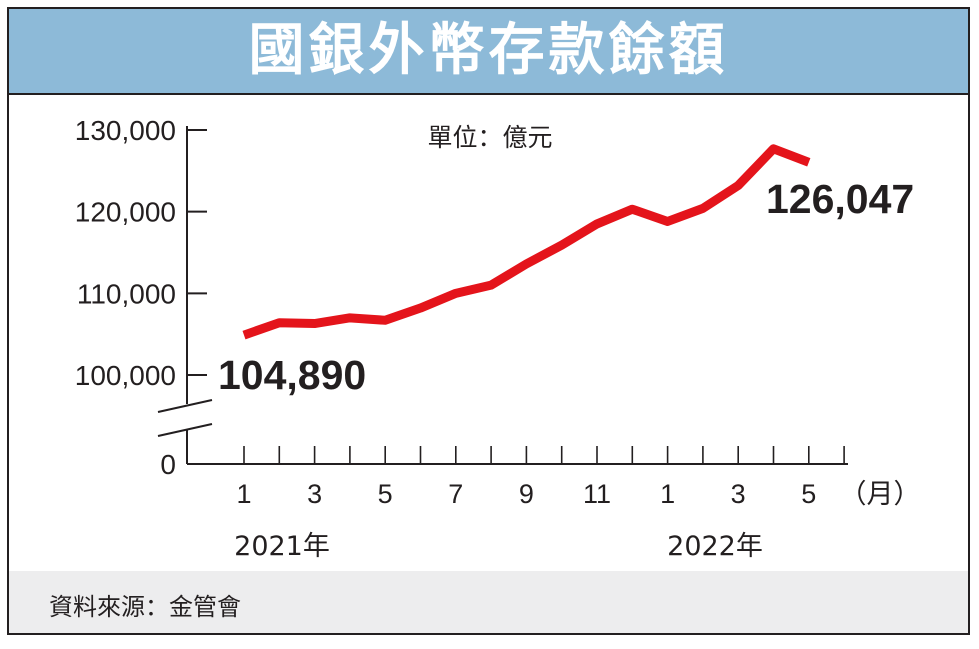 The image size is (979, 649). Describe the element at coordinates (292, 375) in the screenshot. I see `data-label-start: 104,890` at that location.